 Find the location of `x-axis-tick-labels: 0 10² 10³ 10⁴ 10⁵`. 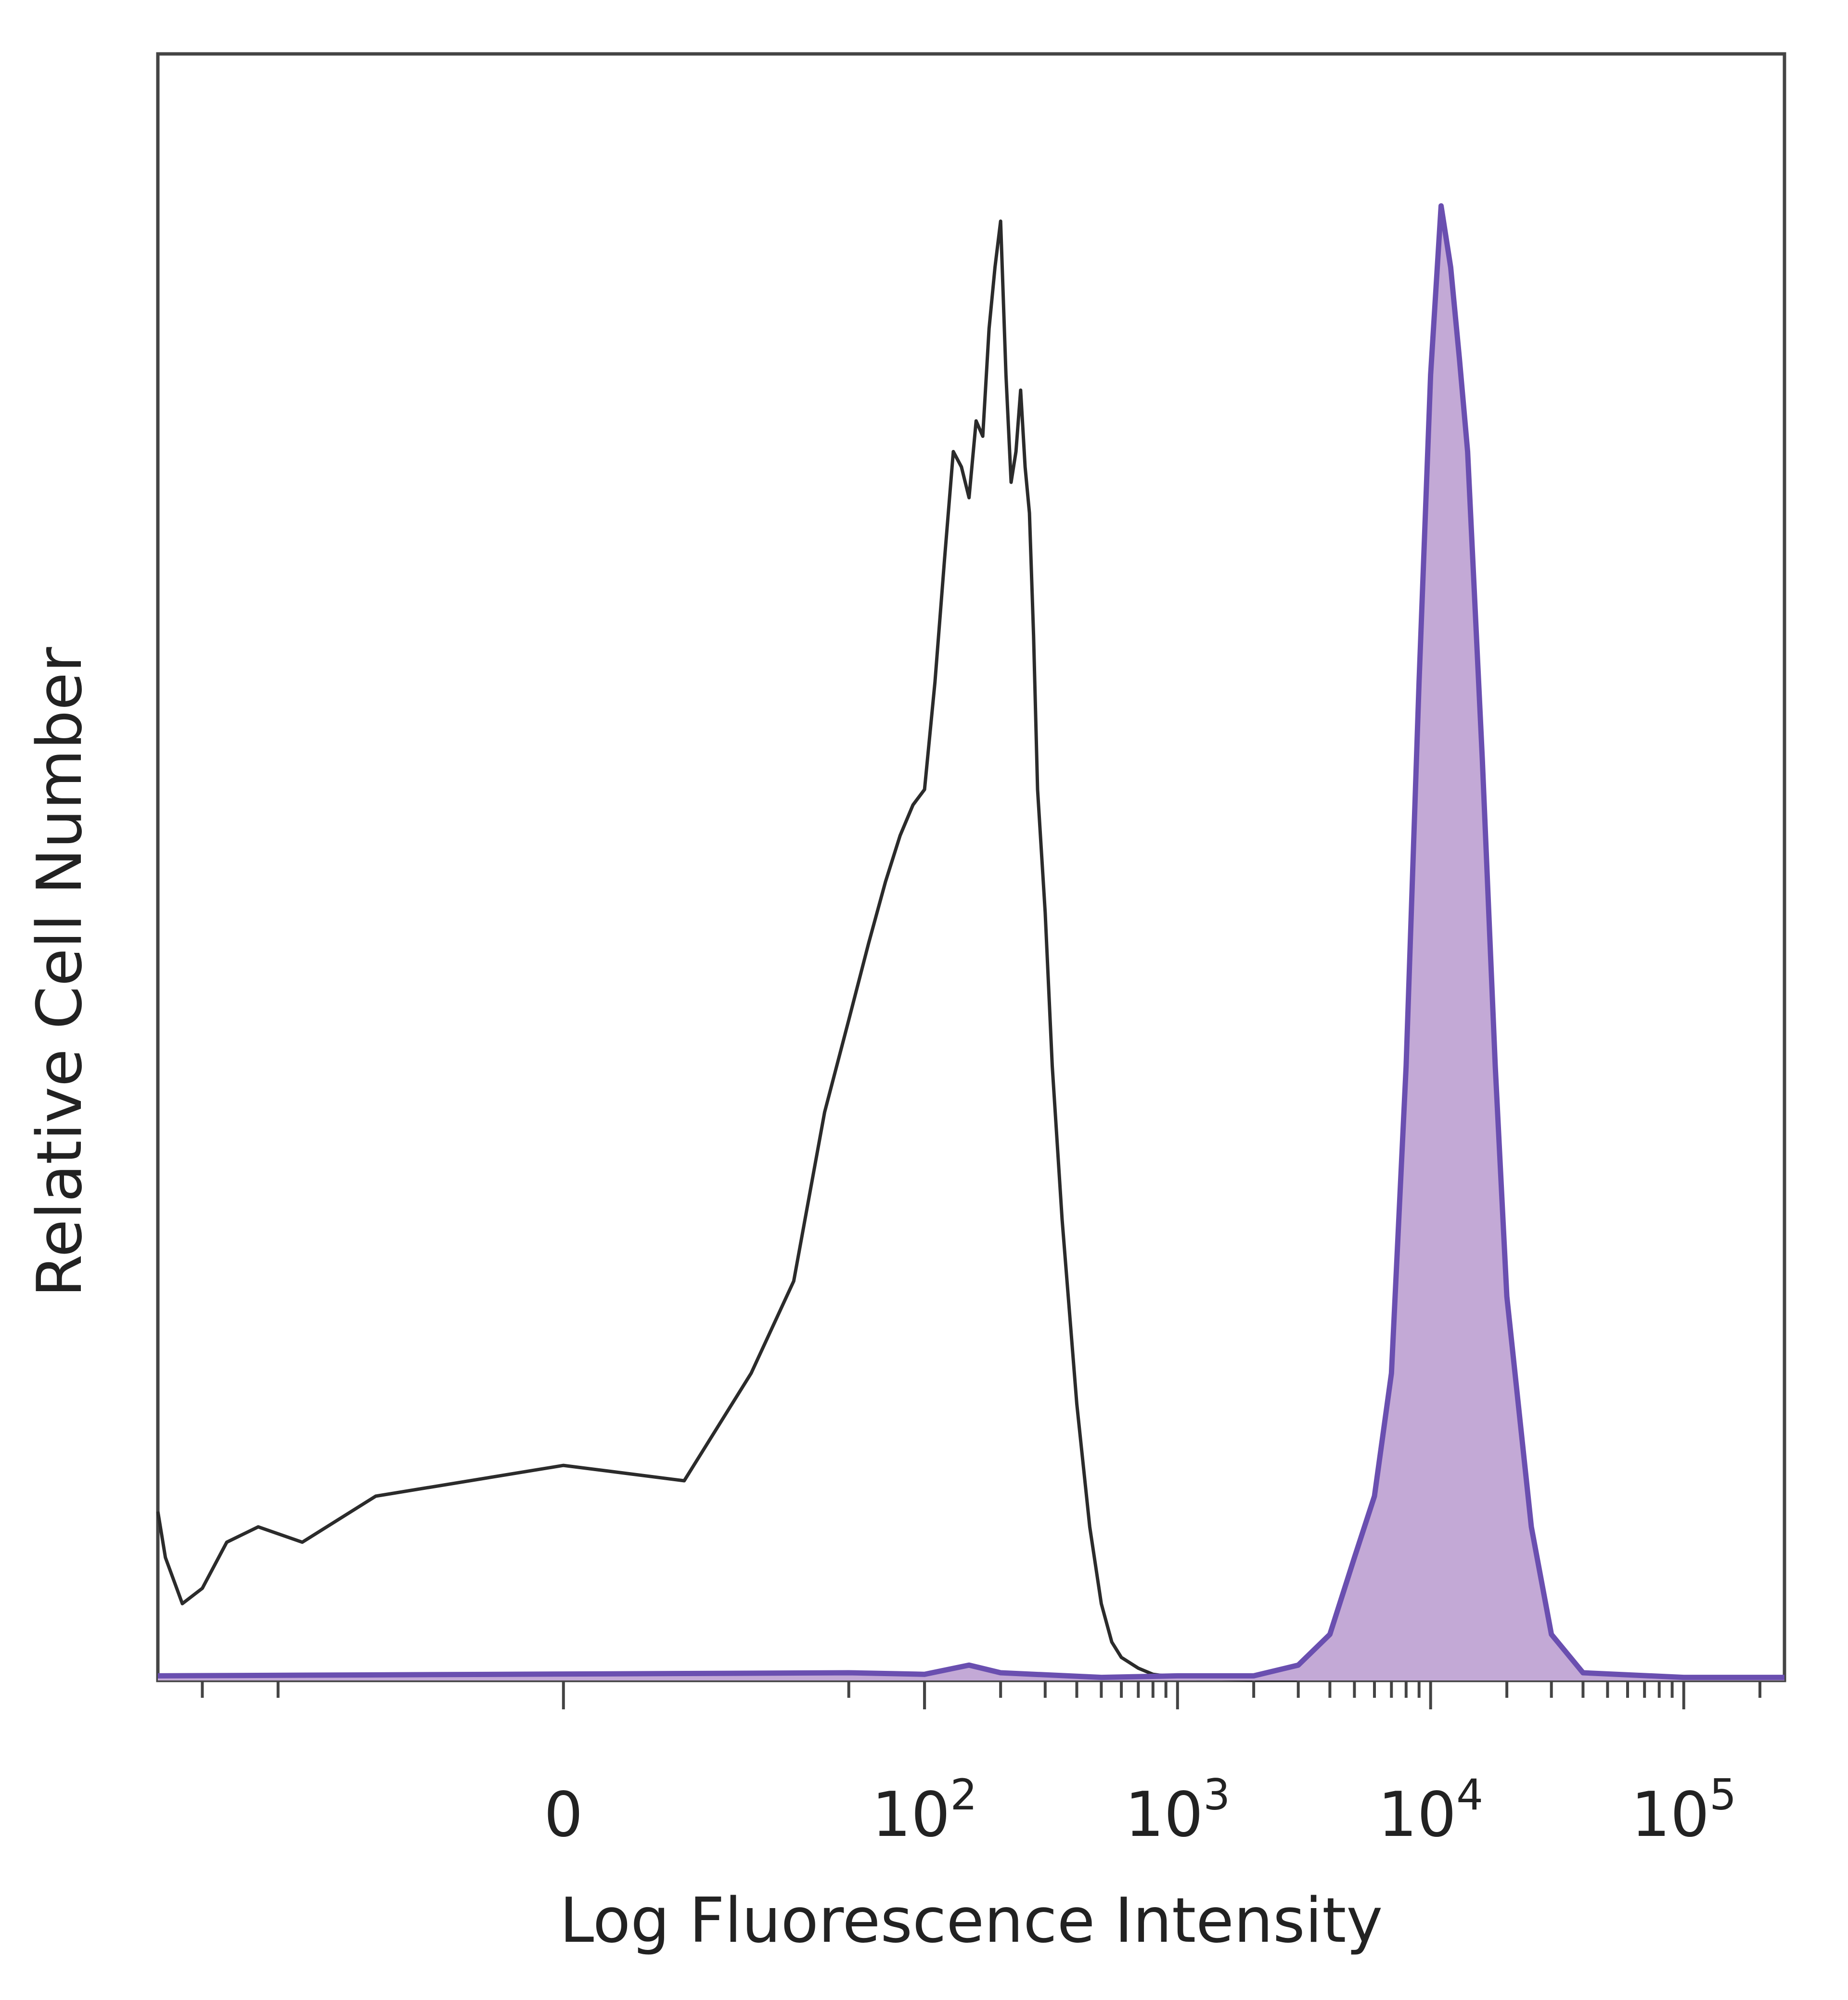

x-axis-tick-labels: 0 10² 10³ 10⁴ 10⁵ is located at coordinates (1140, 1810).